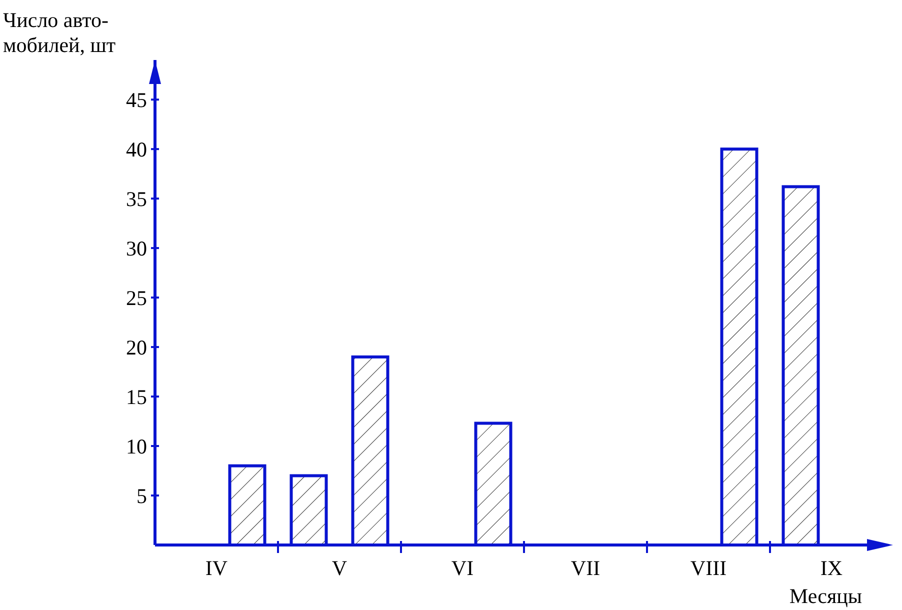 The height and width of the screenshot is (610, 902). I want to click on y-tick-label: 10, so click(136, 446).